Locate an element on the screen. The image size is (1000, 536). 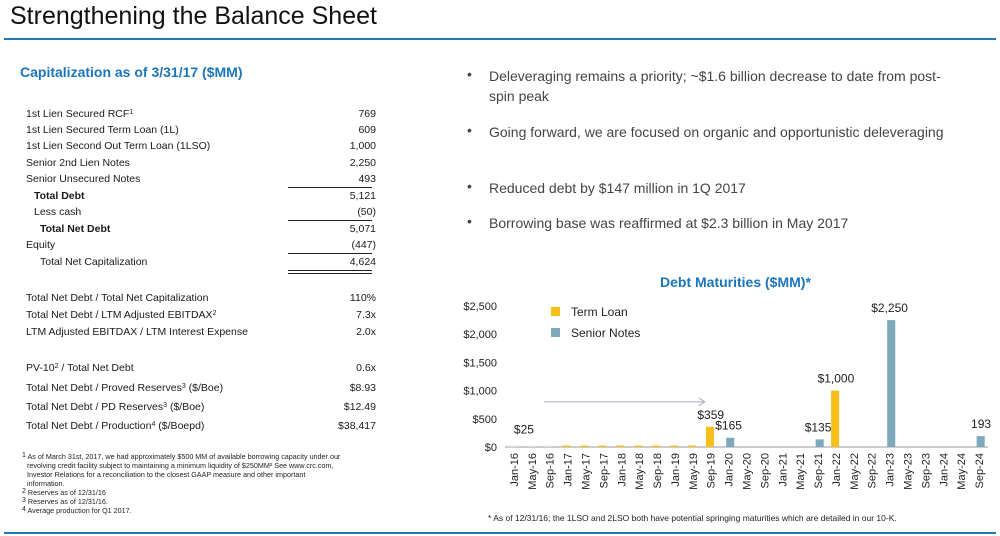
ratio-value: 110% is located at coordinates (362, 298).